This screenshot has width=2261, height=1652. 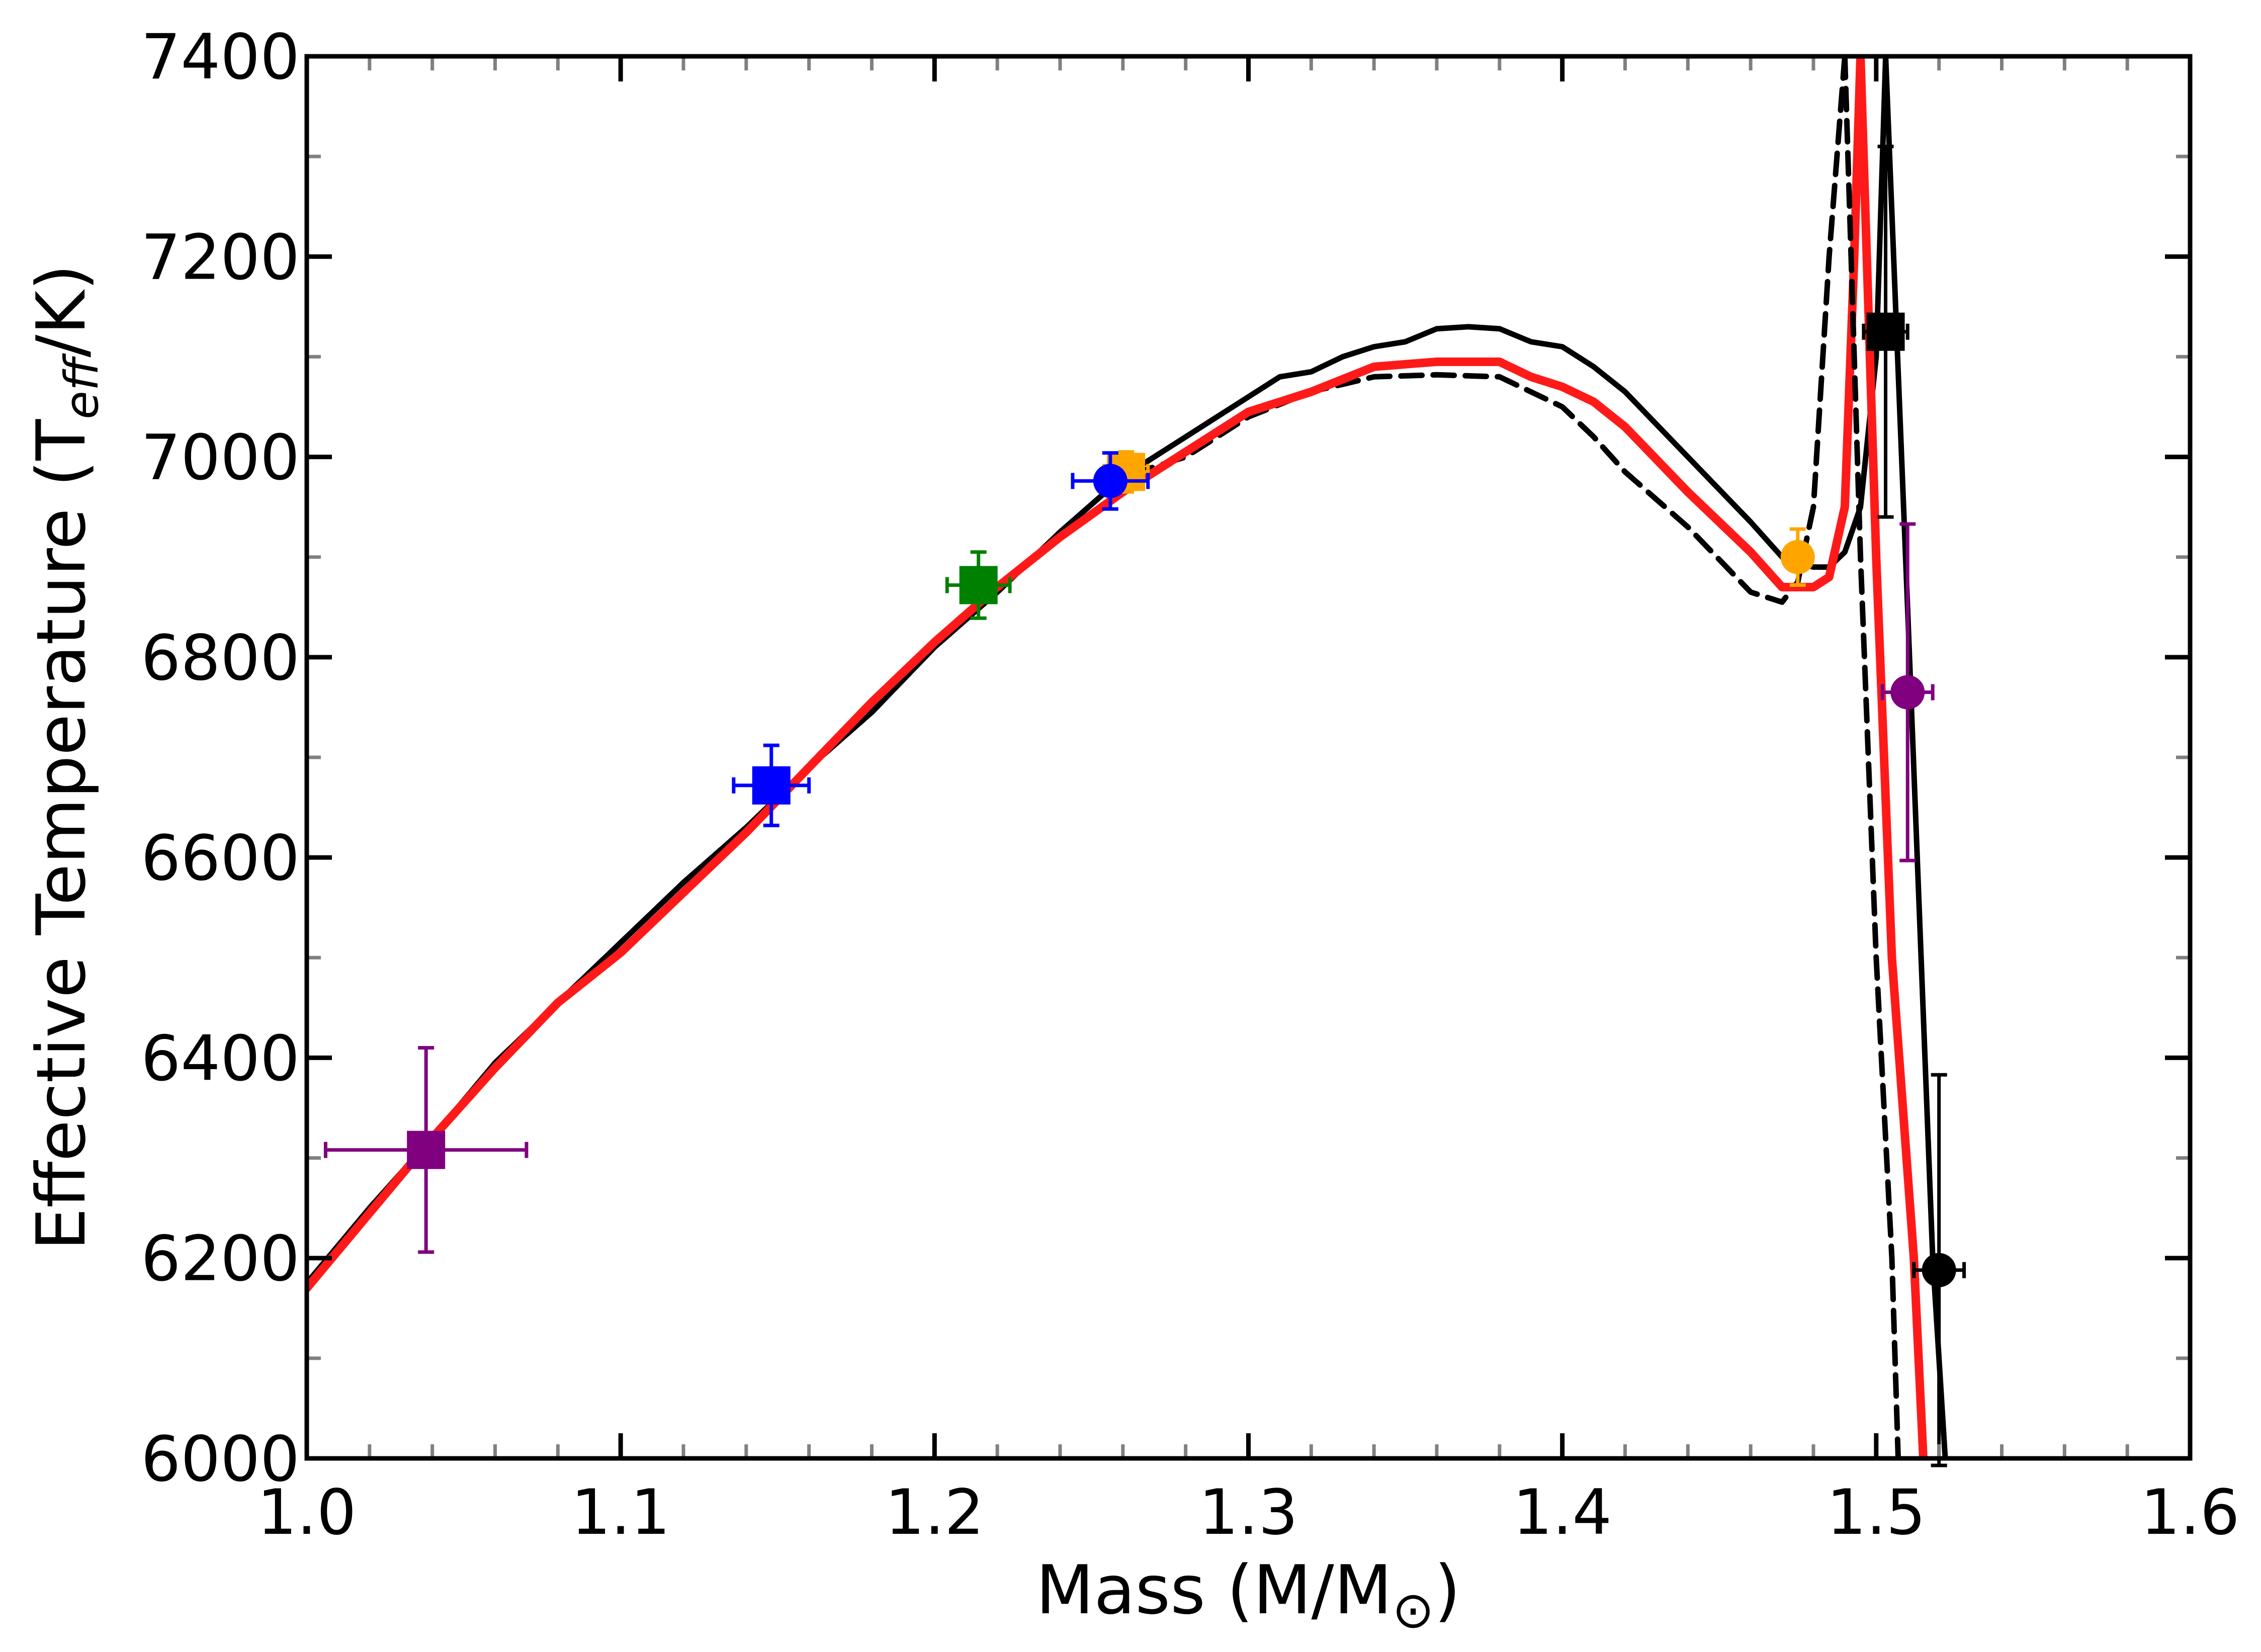 I want to click on blue-circle-marker, so click(x=1110, y=481).